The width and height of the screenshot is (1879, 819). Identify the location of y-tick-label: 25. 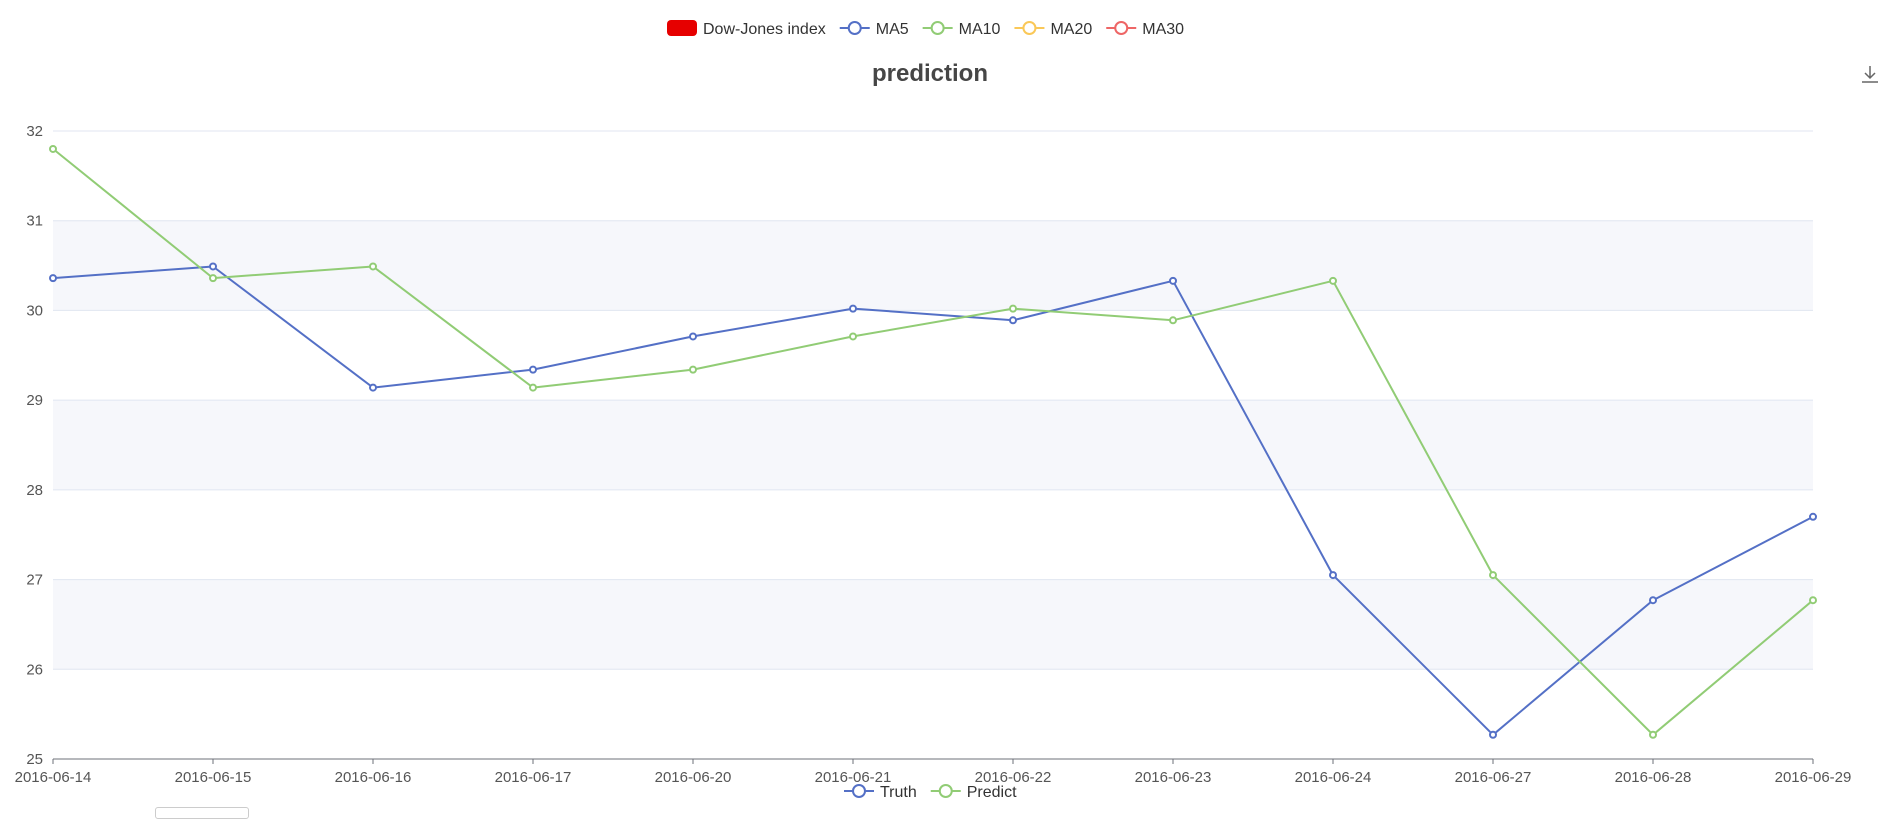
(34, 759).